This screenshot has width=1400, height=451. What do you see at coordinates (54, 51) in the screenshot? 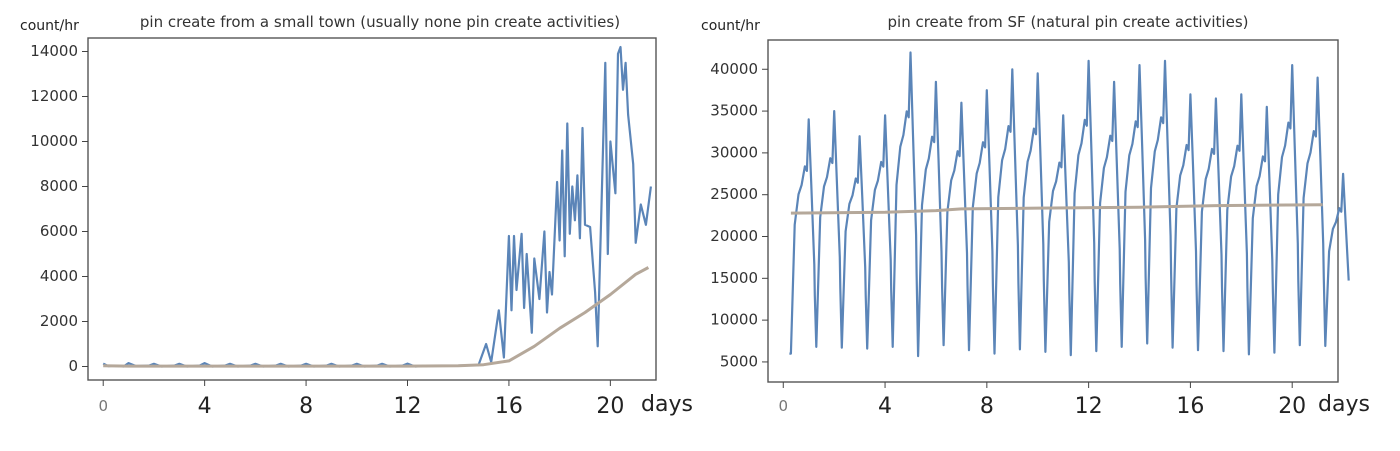
I see `y-tick-label: 14000` at bounding box center [54, 51].